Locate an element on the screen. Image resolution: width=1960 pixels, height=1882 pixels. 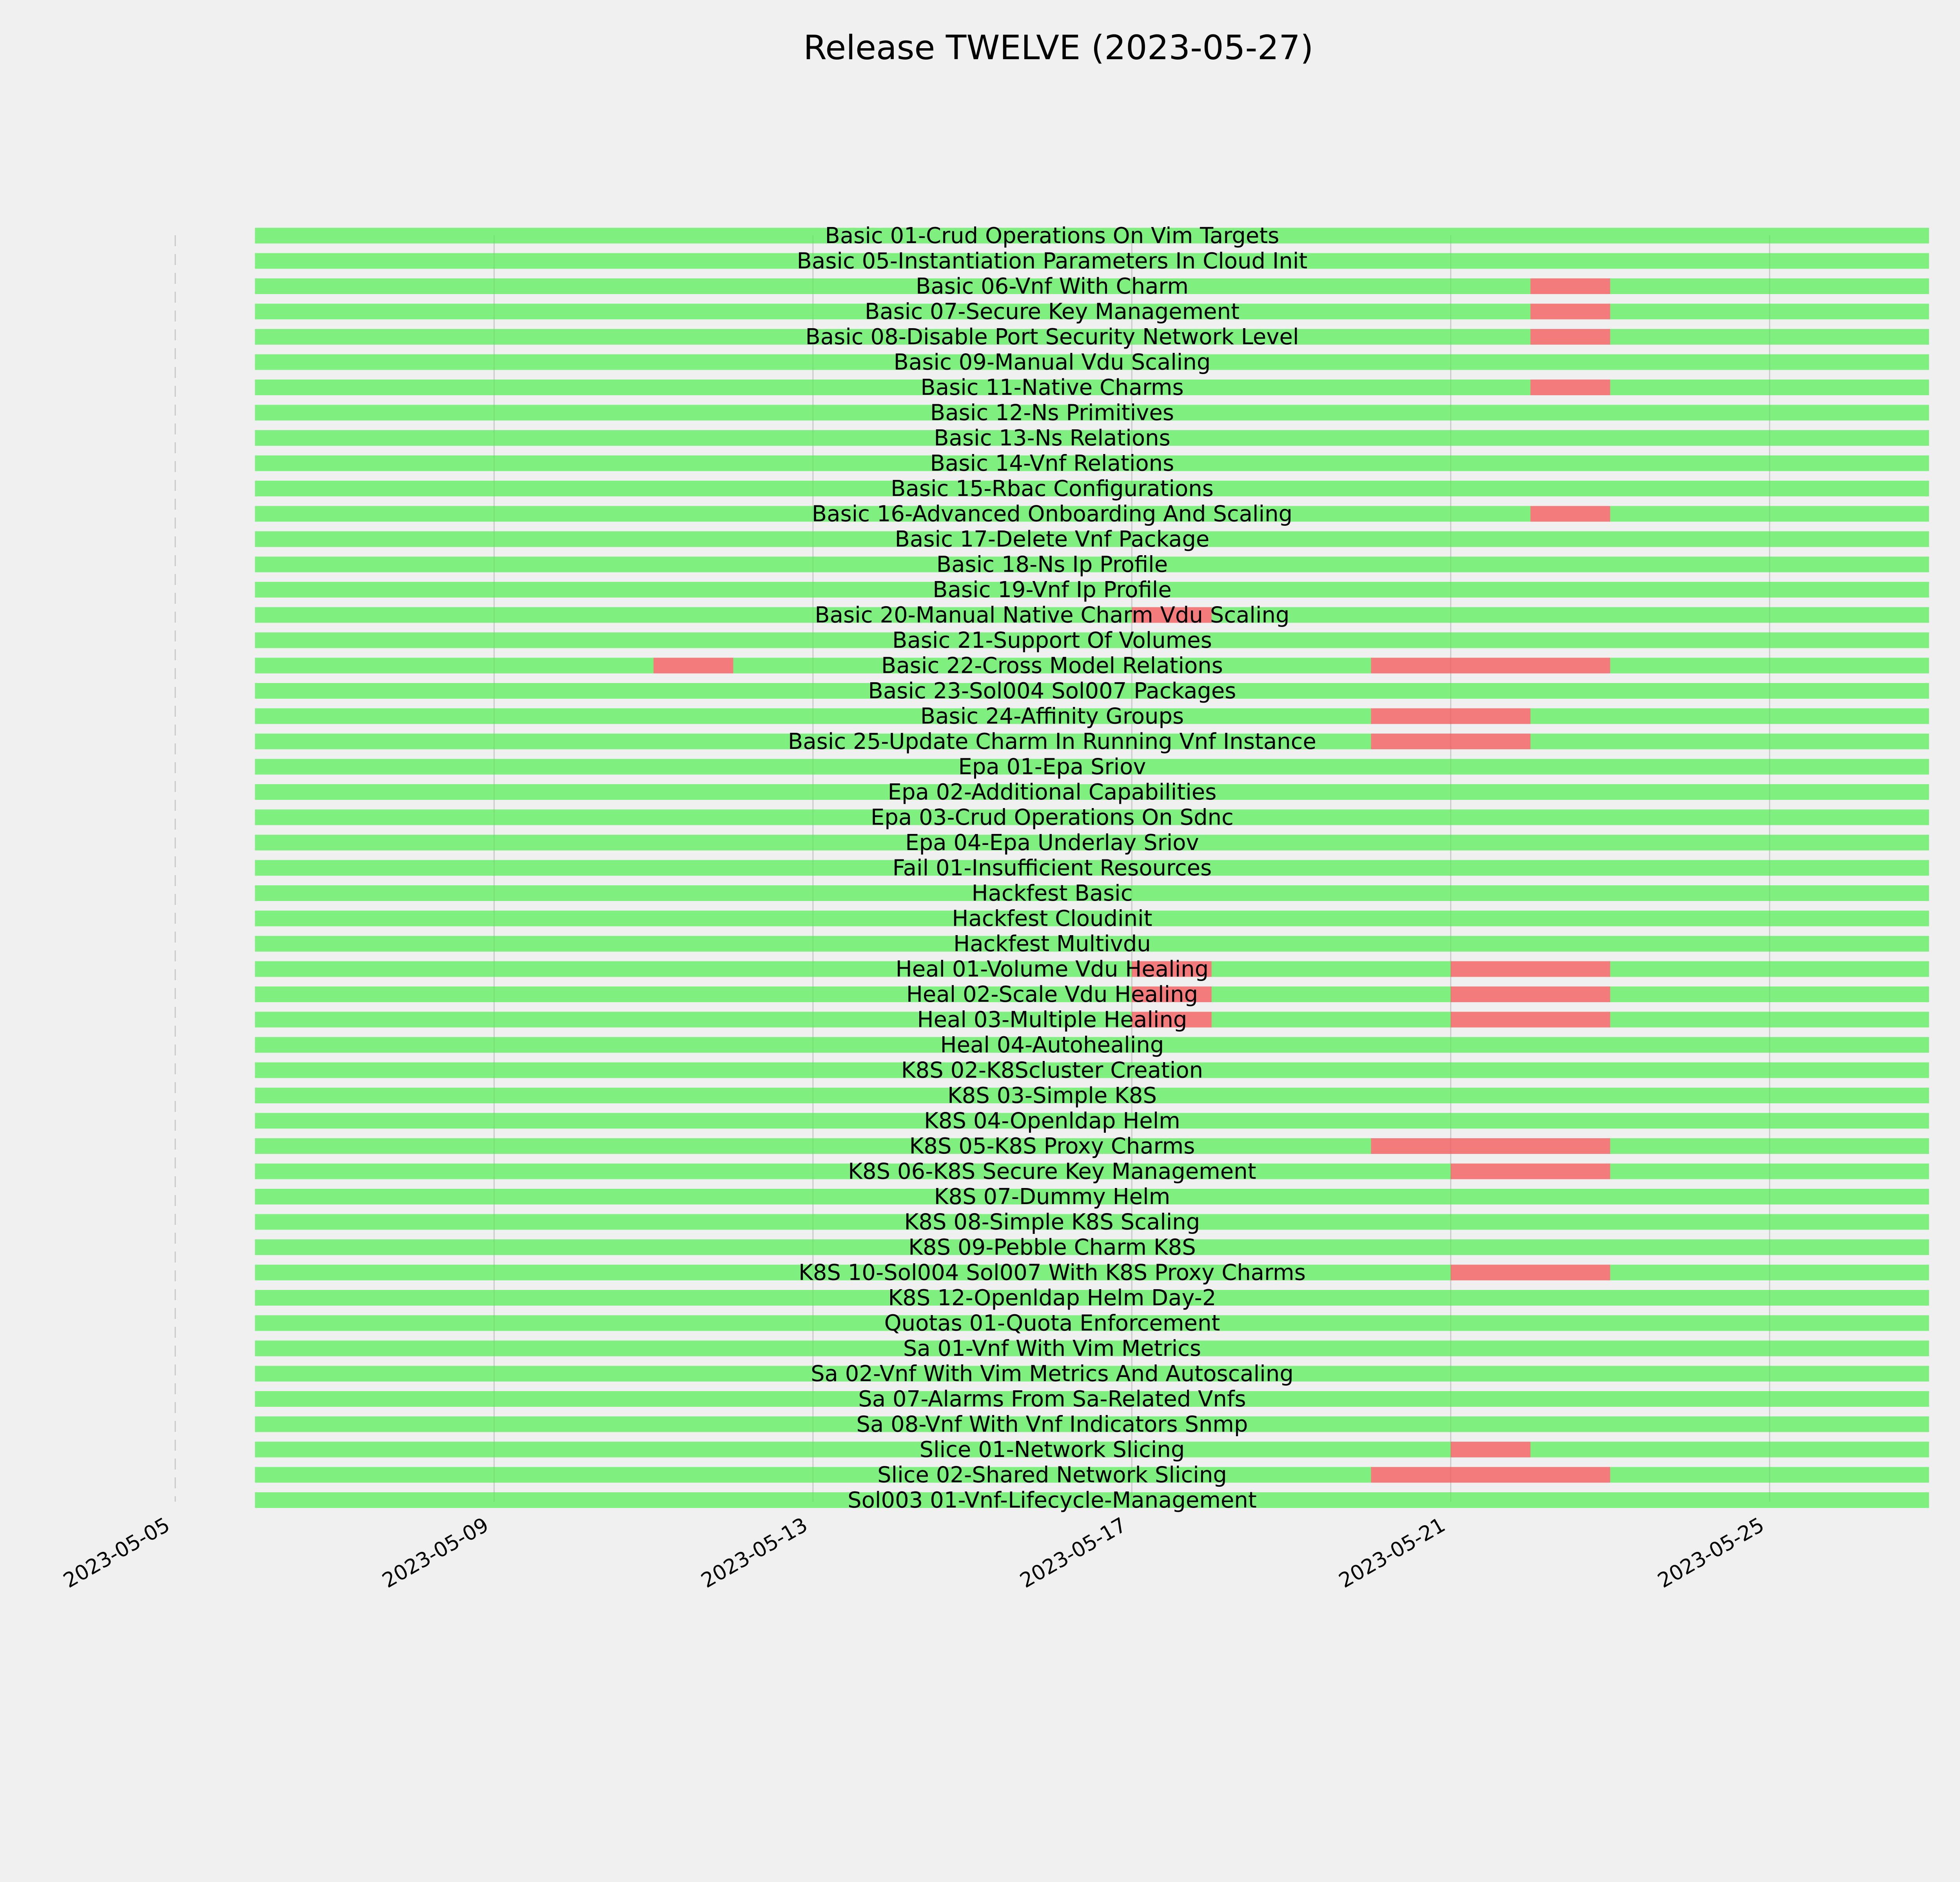
x-tick-label: 2023-05-05 is located at coordinates (117, 1553).